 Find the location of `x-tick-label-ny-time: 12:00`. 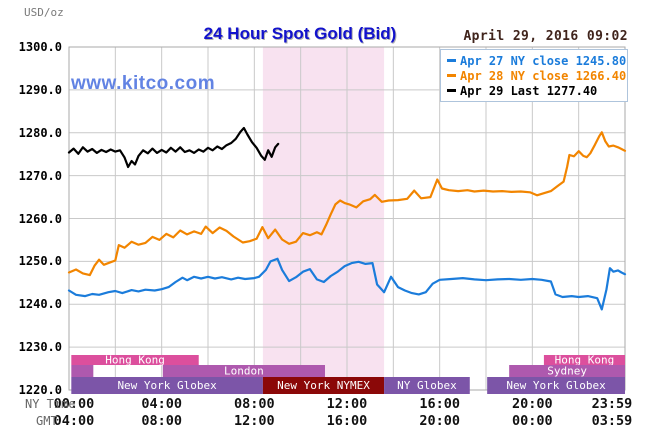

x-tick-label-ny-time: 12:00 is located at coordinates (347, 404).